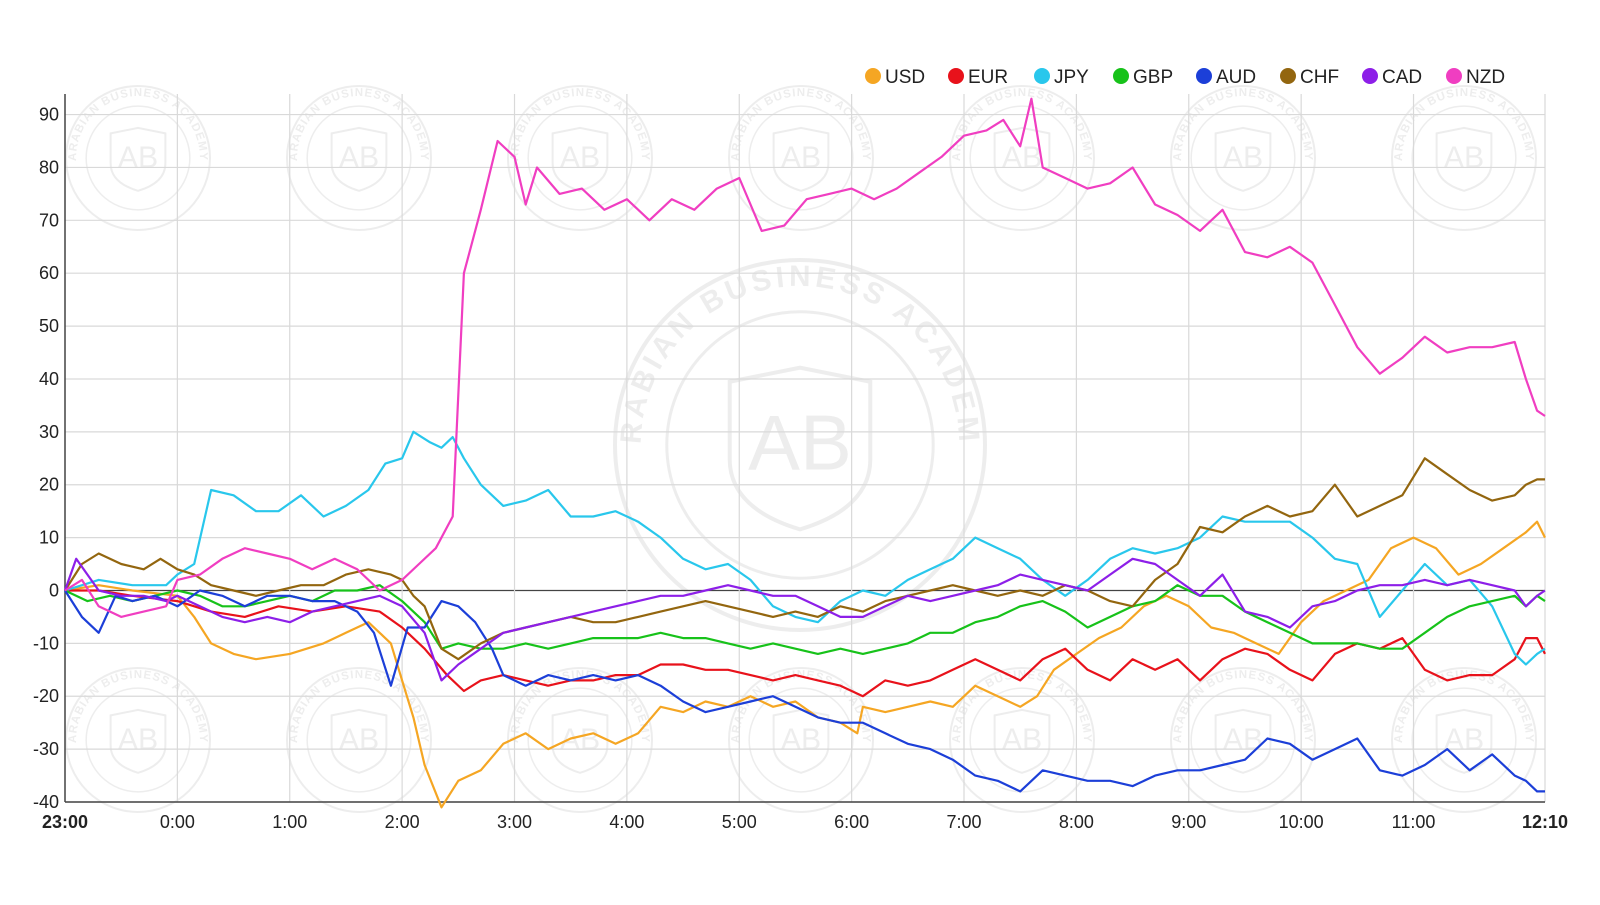  I want to click on legend-label: JPY, so click(1071, 77).